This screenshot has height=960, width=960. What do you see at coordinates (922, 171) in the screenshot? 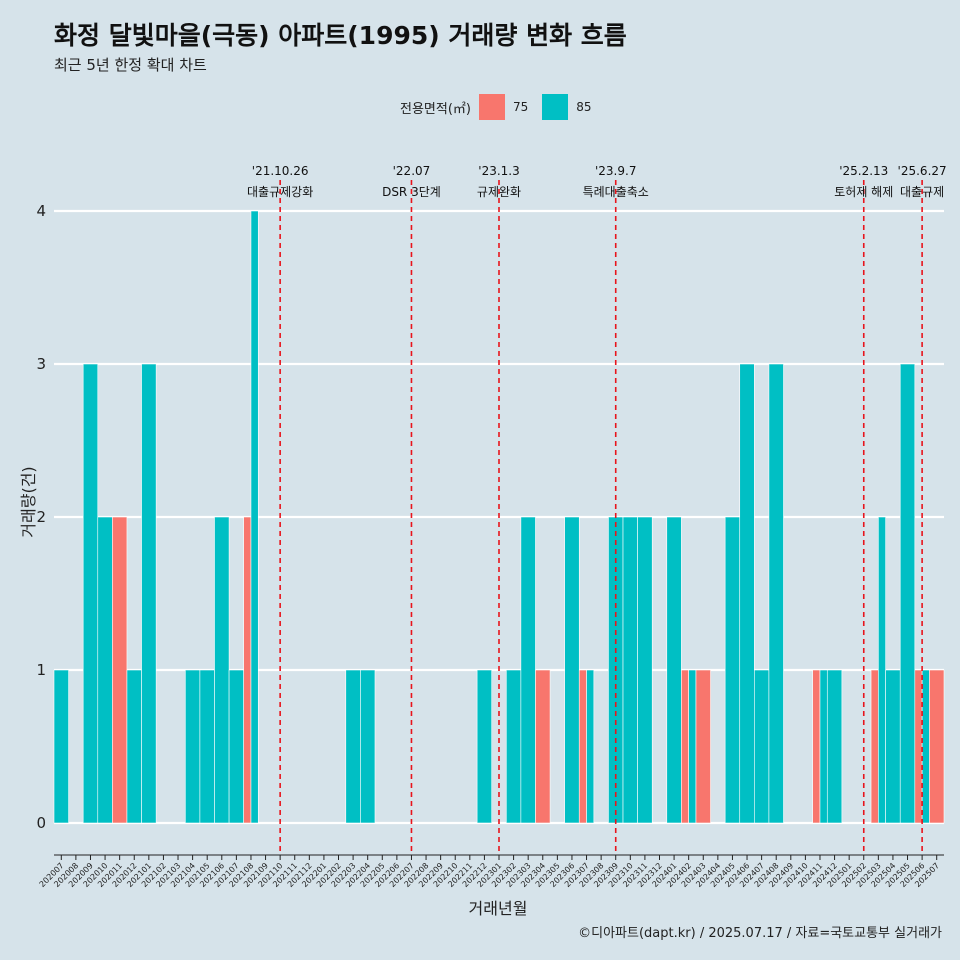
I see `event-date-label: '25.6.27` at bounding box center [922, 171].